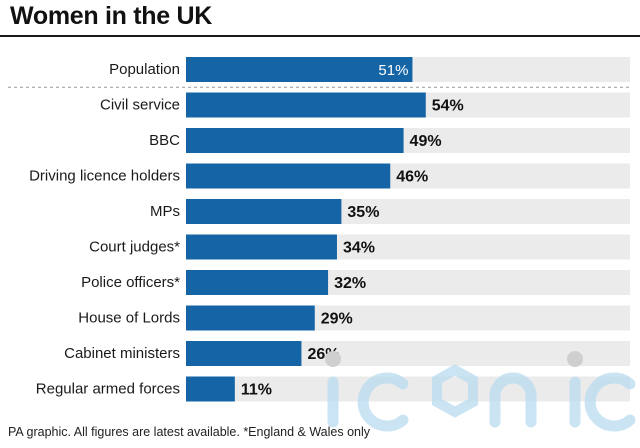 This screenshot has height=448, width=640. I want to click on chart-title: Women in the UK, so click(111, 16).